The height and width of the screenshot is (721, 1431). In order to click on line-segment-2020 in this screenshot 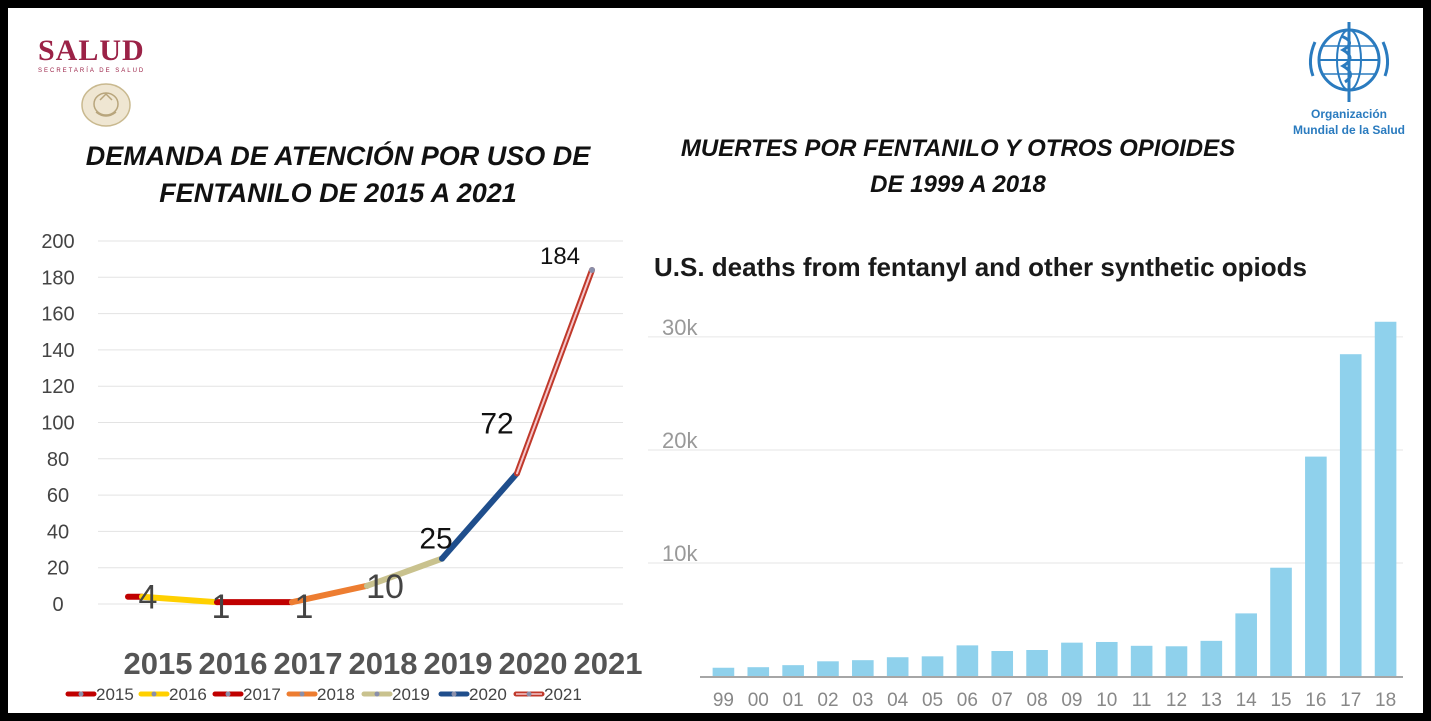, I will do `click(479, 516)`.